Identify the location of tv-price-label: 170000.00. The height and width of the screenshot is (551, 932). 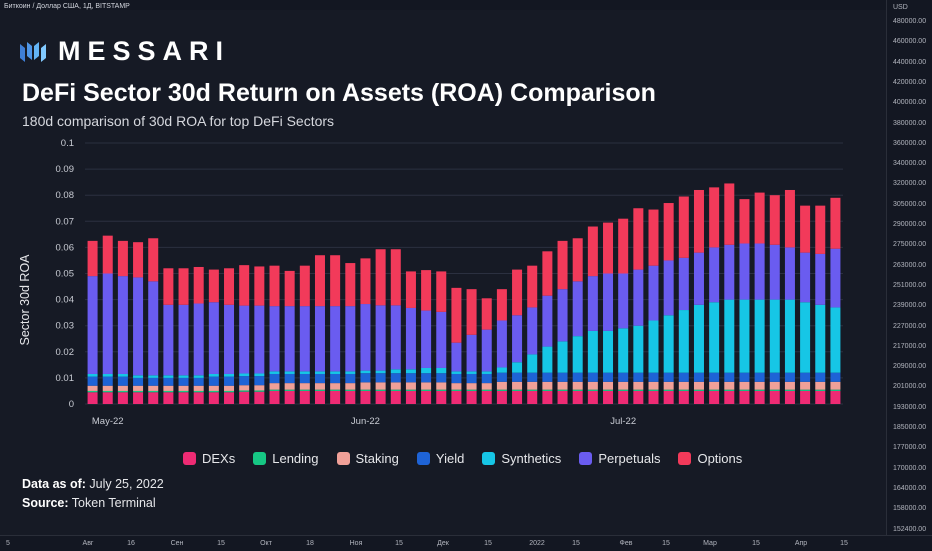
(910, 468).